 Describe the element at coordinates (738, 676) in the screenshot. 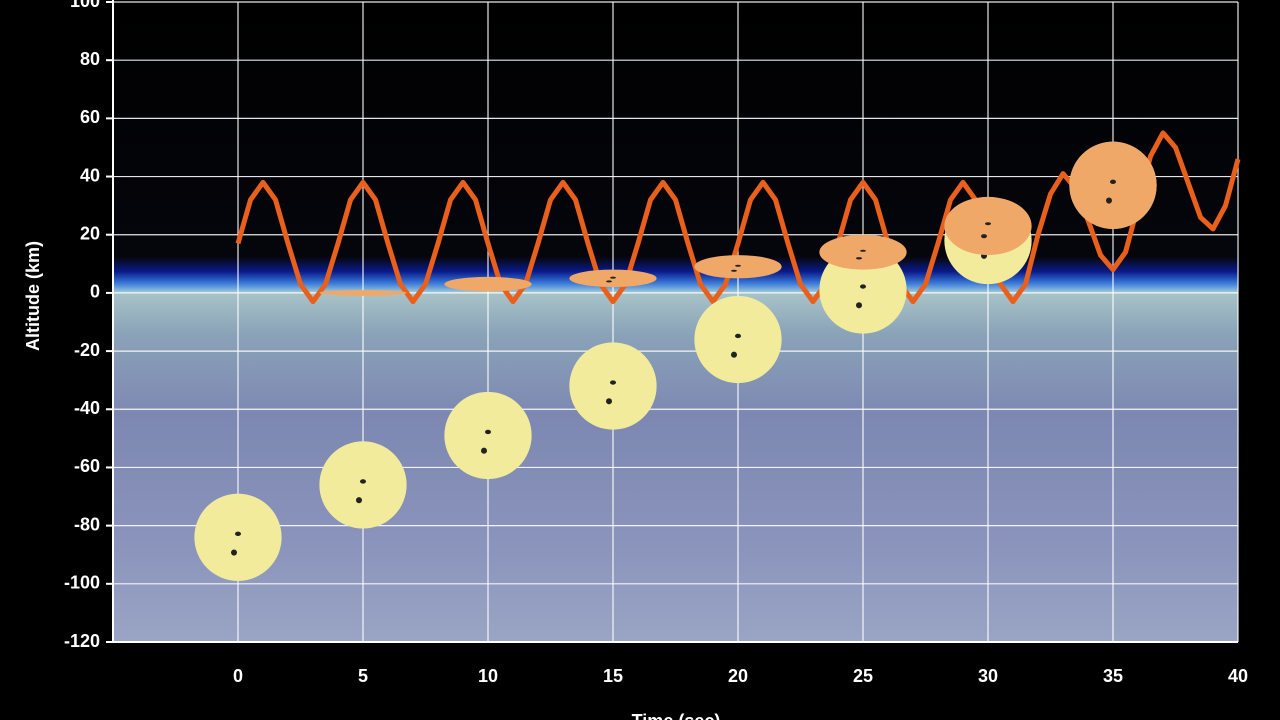

I see `x-tick-label: 20` at that location.